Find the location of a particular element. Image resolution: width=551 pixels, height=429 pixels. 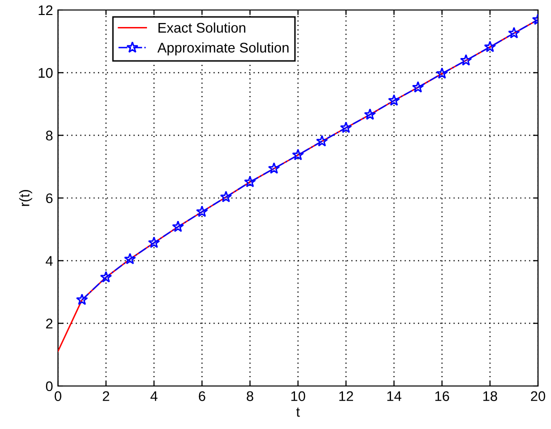

x-tick-label: 2 is located at coordinates (106, 396).